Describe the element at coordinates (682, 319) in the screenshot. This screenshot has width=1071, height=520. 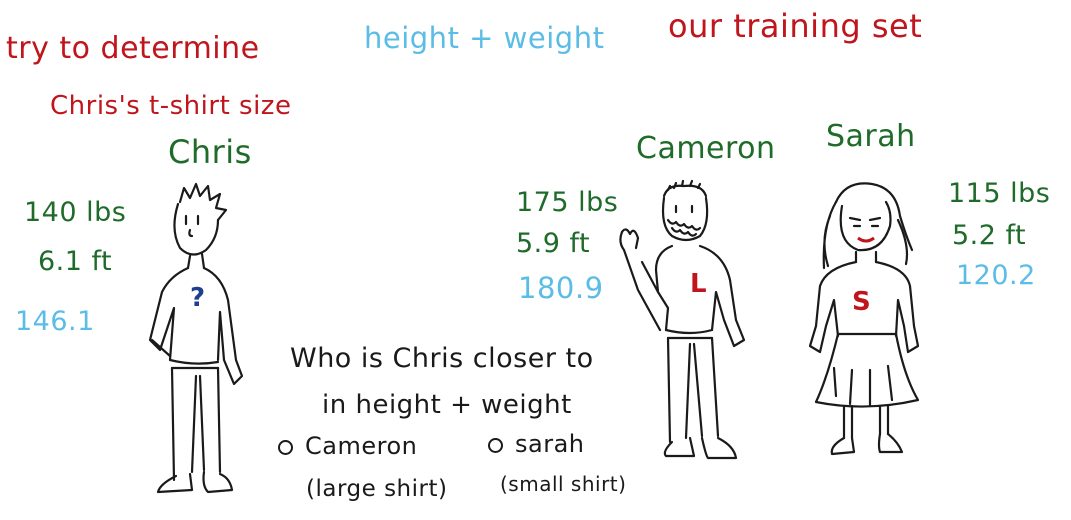
I see `cameron-figure: L` at that location.